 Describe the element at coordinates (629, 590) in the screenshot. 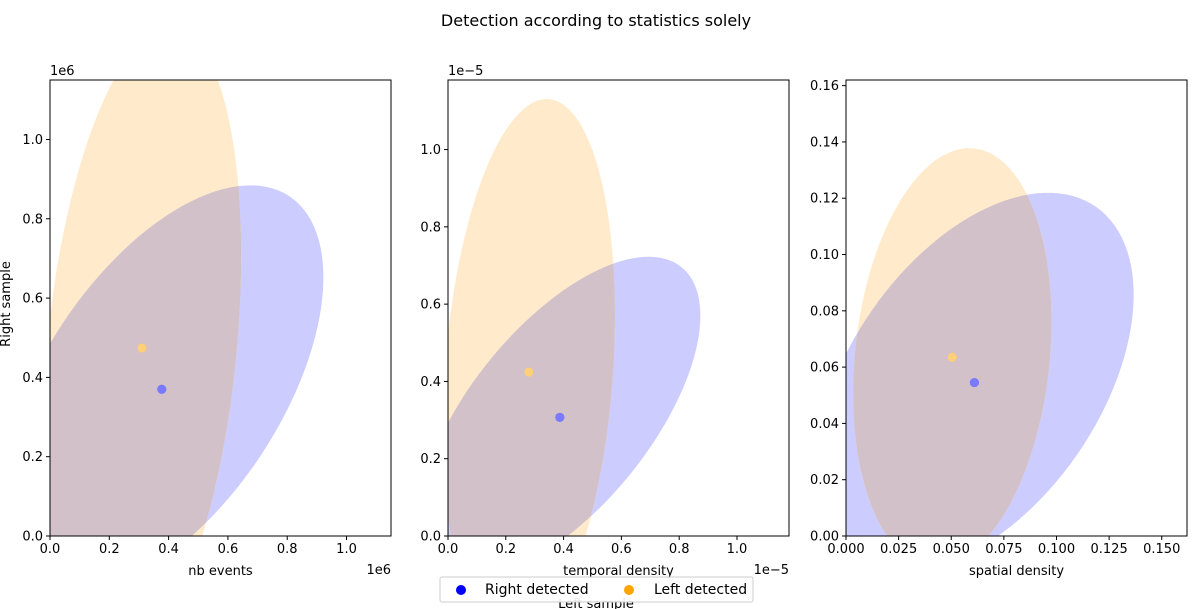

I see `legend-marker-left` at that location.